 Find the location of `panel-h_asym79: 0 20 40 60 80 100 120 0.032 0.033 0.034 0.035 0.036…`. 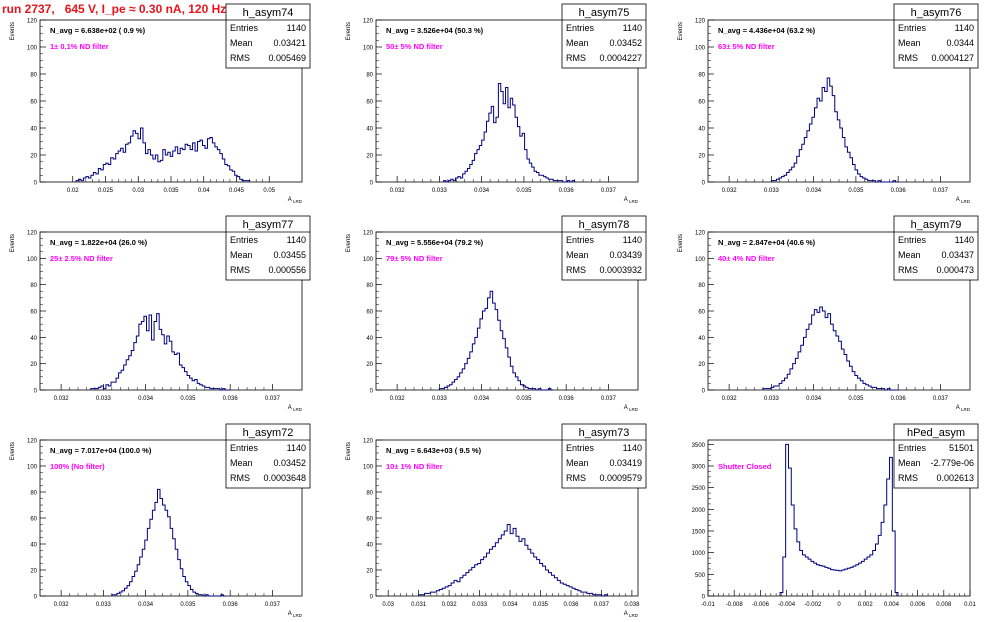

panel-h_asym79: 0 20 40 60 80 100 120 0.032 0.033 0.034 0.035 0.036… is located at coordinates (828, 313).